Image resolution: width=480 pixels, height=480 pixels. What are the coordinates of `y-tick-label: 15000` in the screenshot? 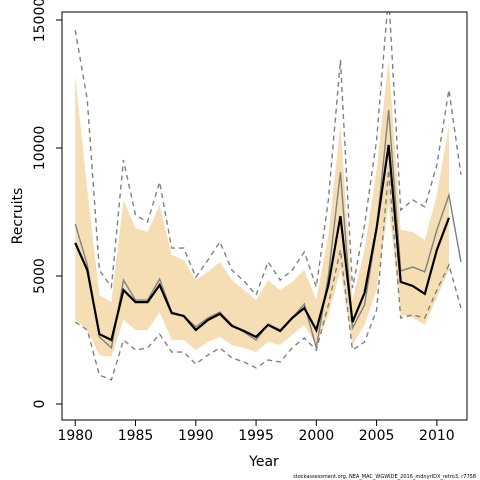 It's located at (40, 21).